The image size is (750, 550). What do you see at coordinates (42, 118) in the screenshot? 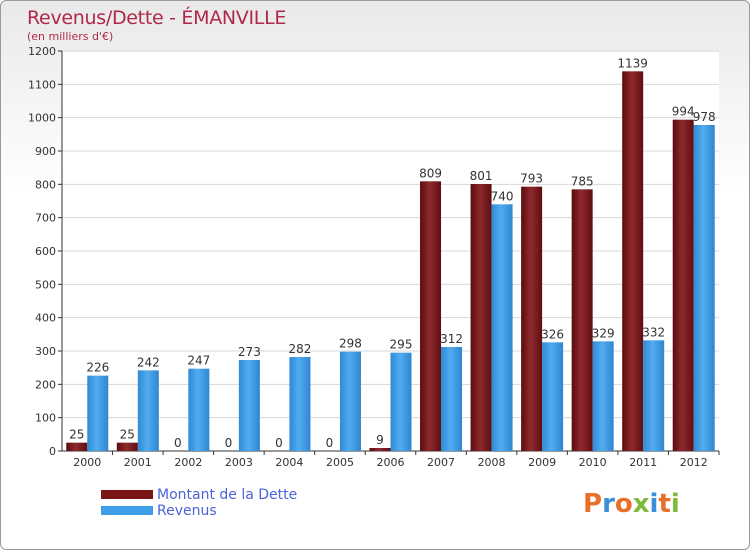
I see `y-tick-label: 1000` at bounding box center [42, 118].